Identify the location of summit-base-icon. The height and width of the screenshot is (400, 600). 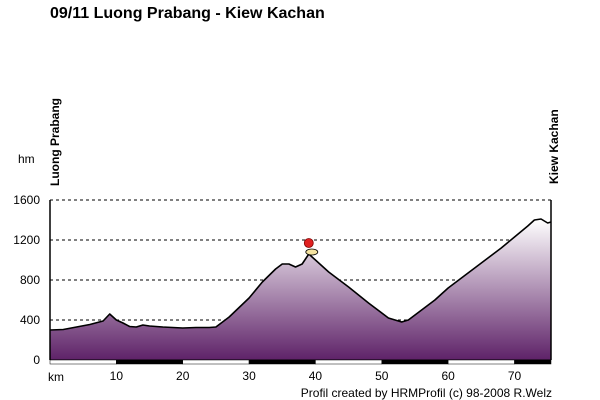
(312, 252).